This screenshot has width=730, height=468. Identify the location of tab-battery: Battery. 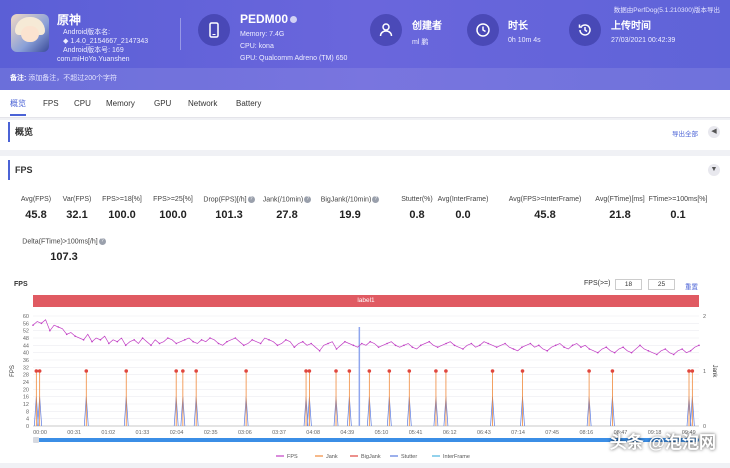
(249, 103).